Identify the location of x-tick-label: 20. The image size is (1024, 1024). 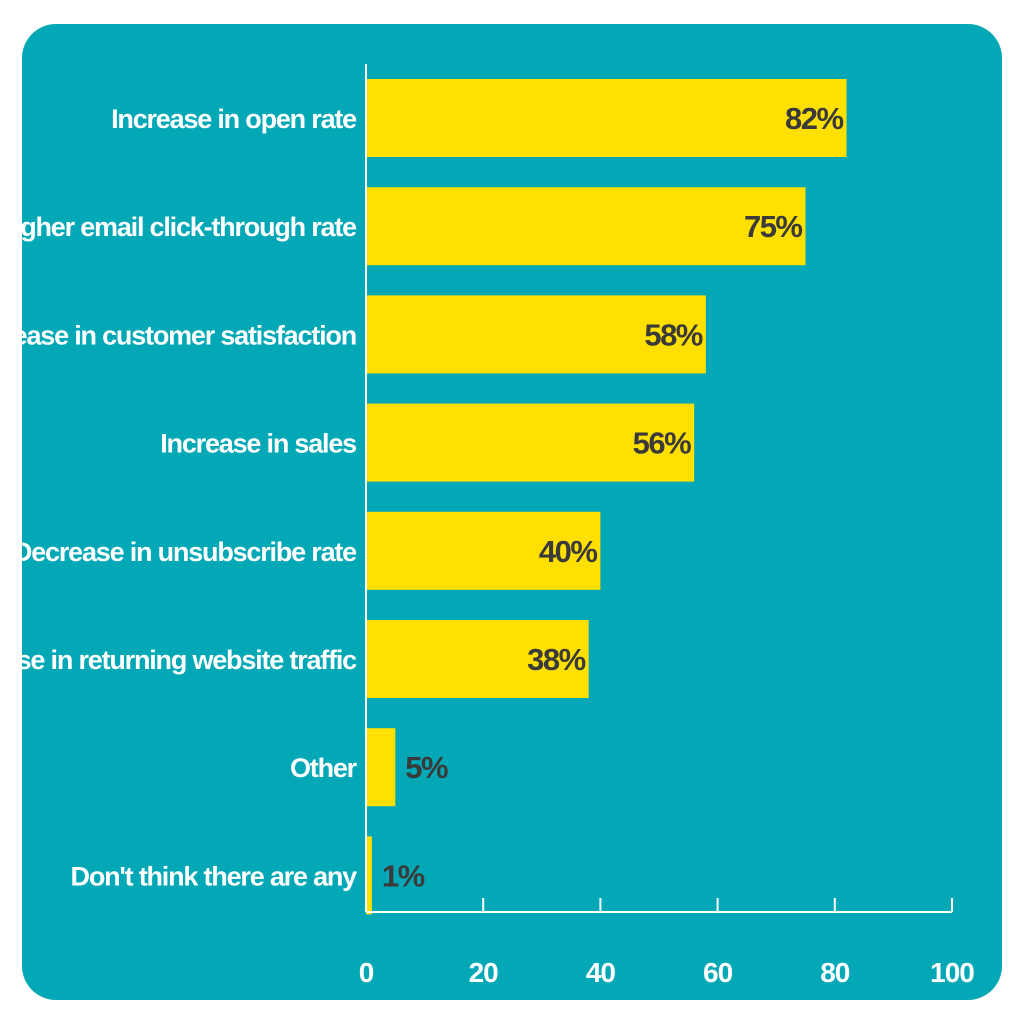
(484, 972).